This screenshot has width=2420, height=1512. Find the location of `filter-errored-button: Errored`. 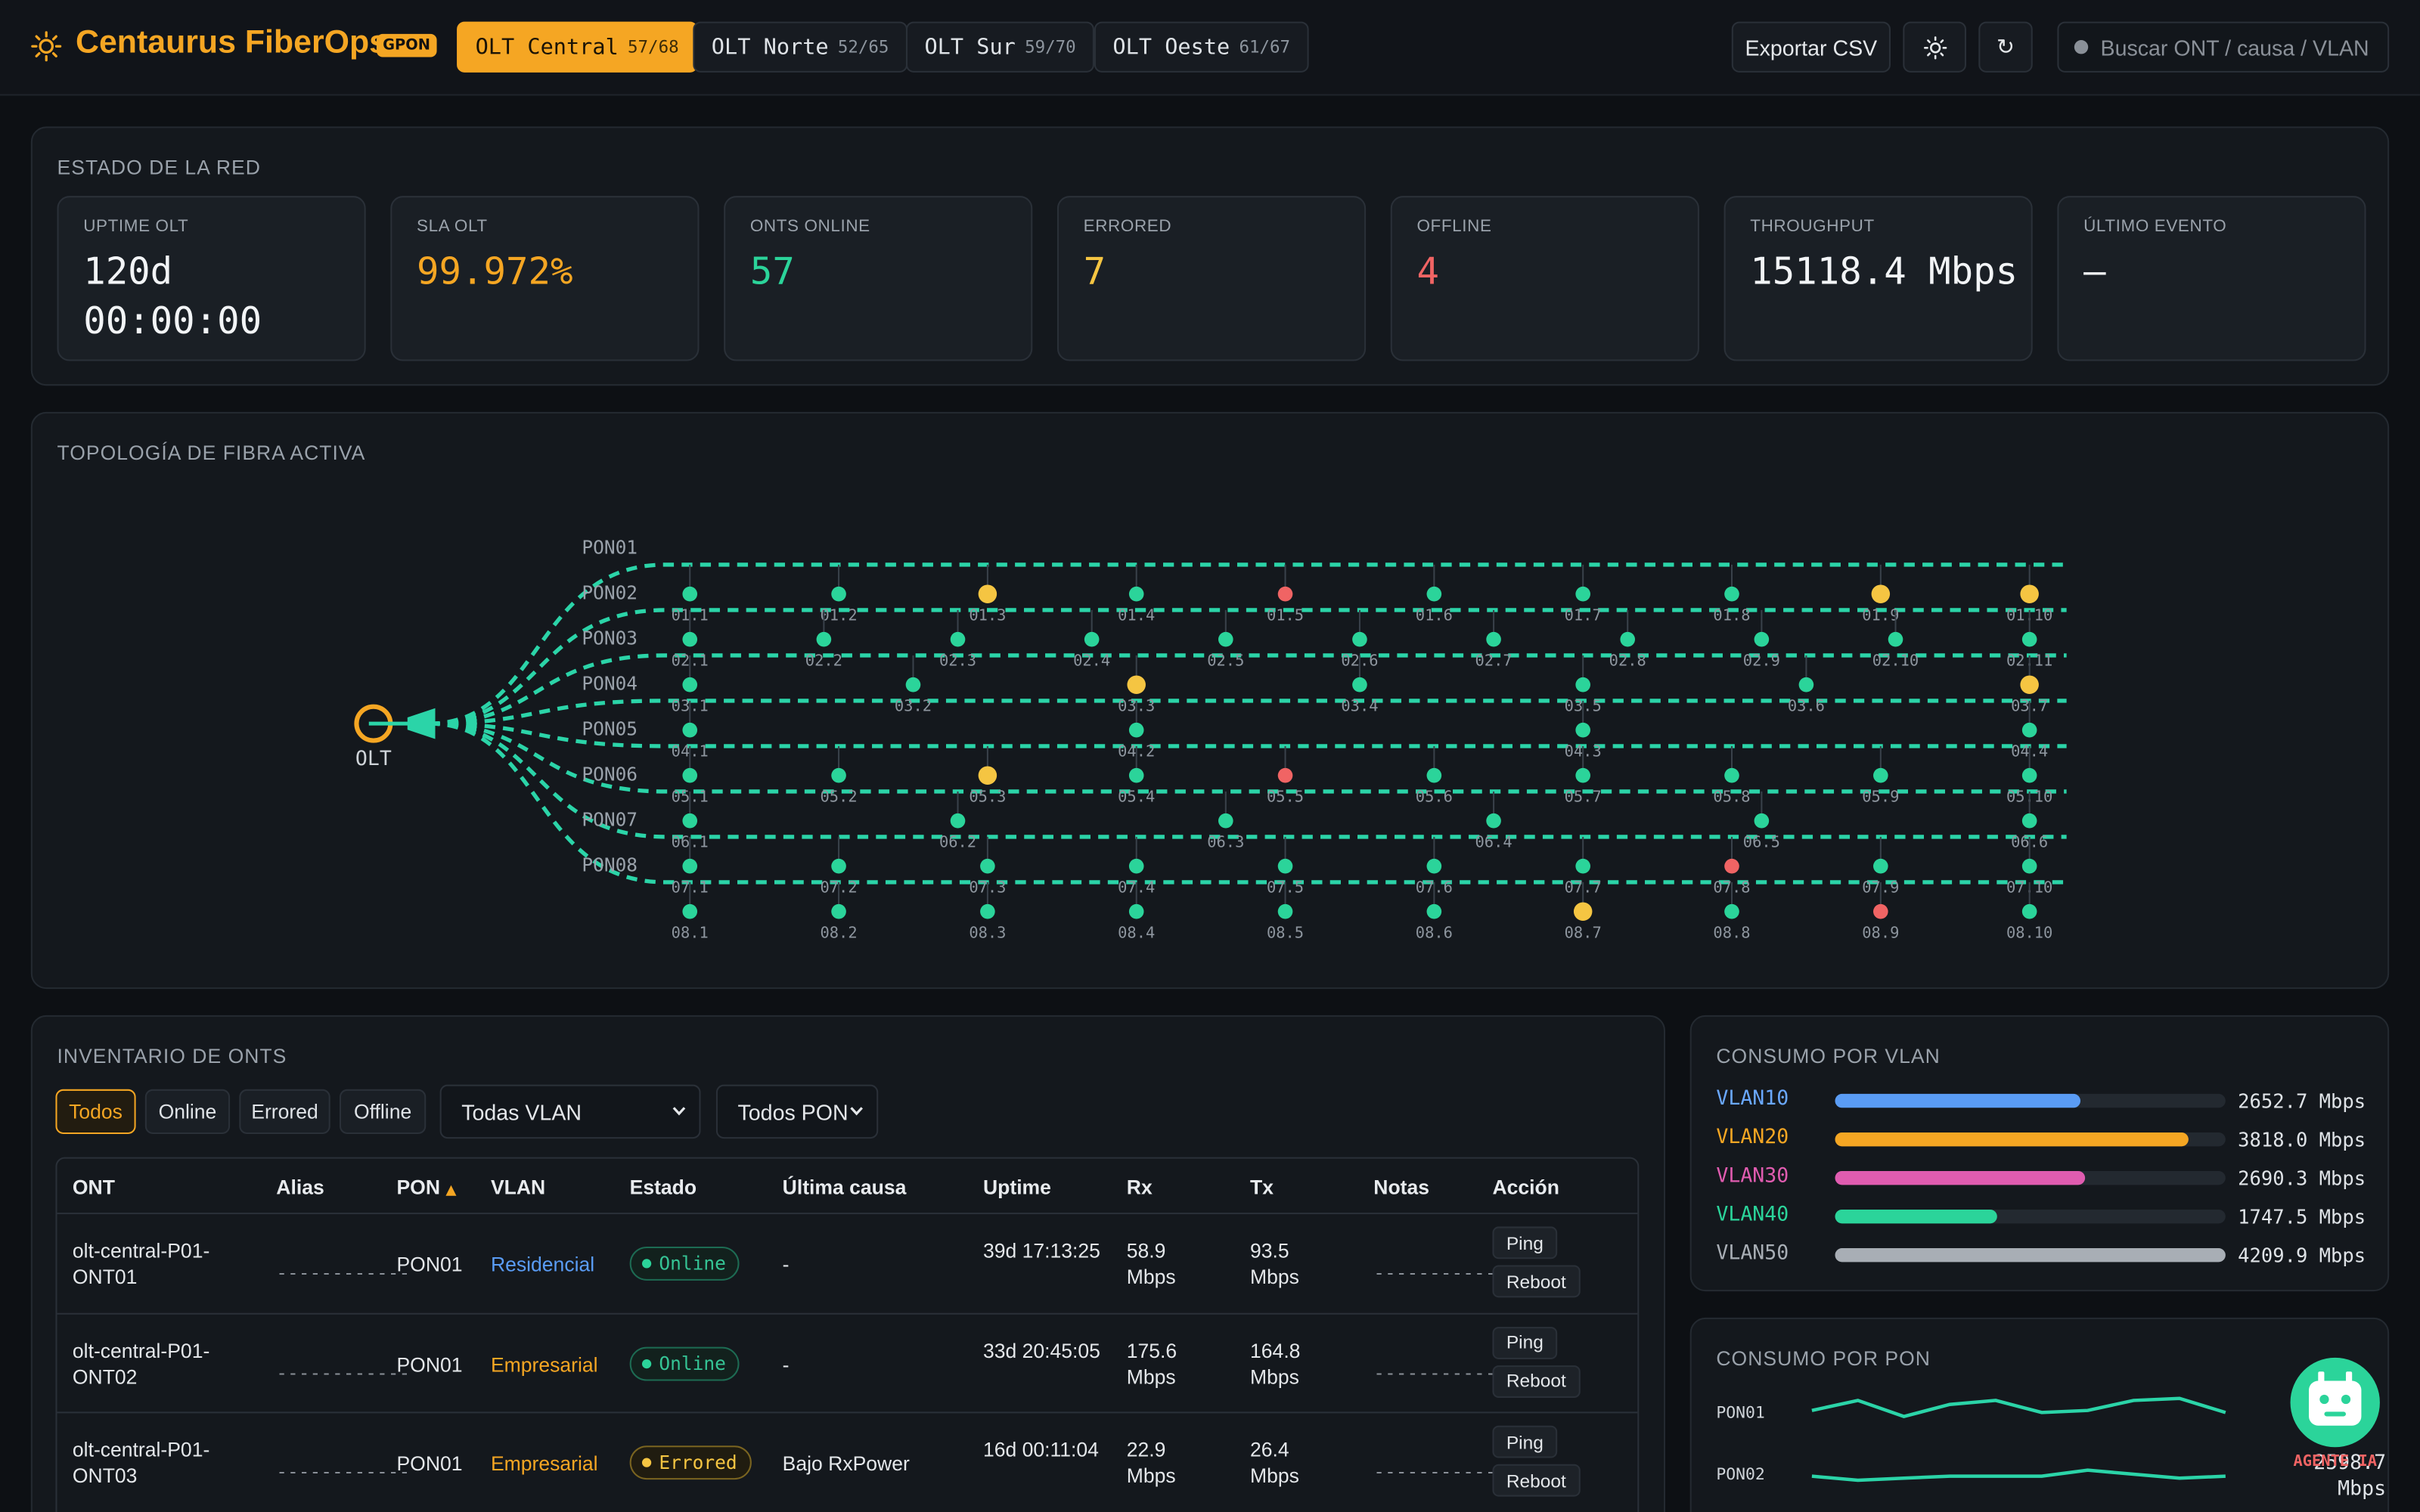

filter-errored-button: Errored is located at coordinates (284, 1111).